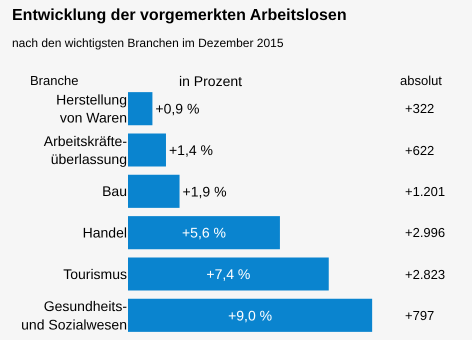 The width and height of the screenshot is (472, 340). What do you see at coordinates (204, 191) in the screenshot?
I see `data-label: +1,9 %` at bounding box center [204, 191].